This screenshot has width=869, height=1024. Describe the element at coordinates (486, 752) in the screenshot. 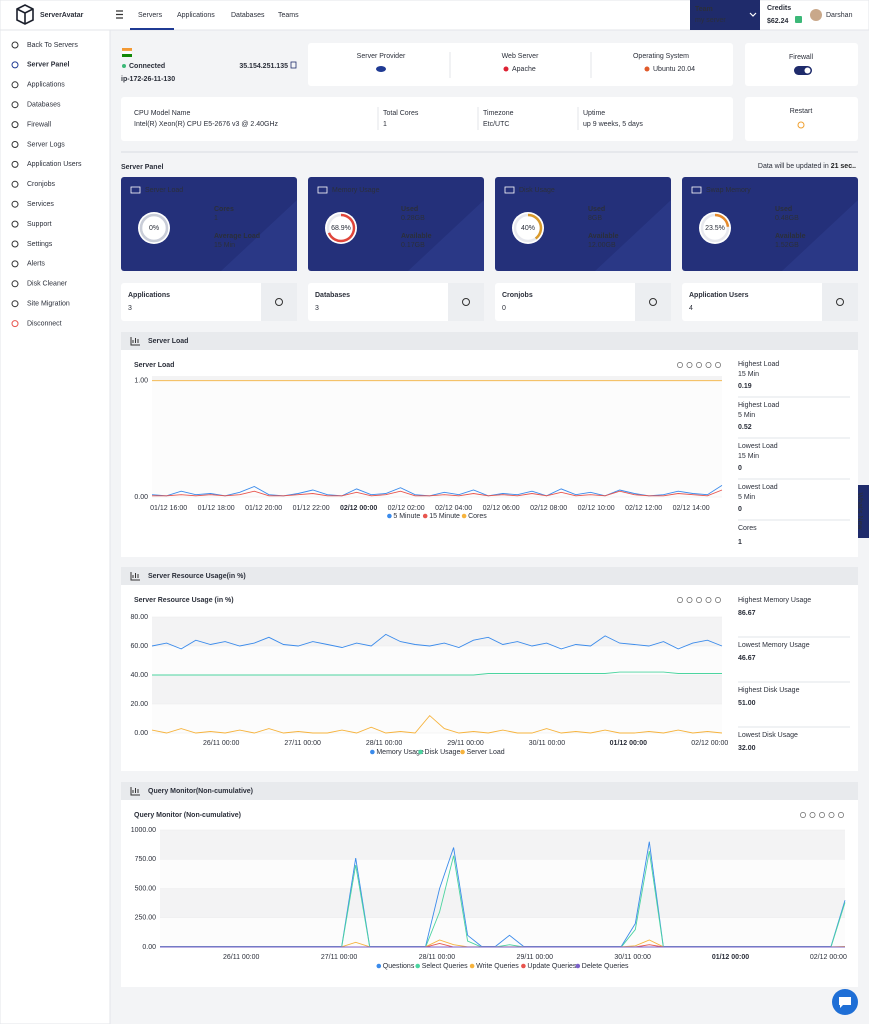

I see `legend-label: Server Load` at that location.